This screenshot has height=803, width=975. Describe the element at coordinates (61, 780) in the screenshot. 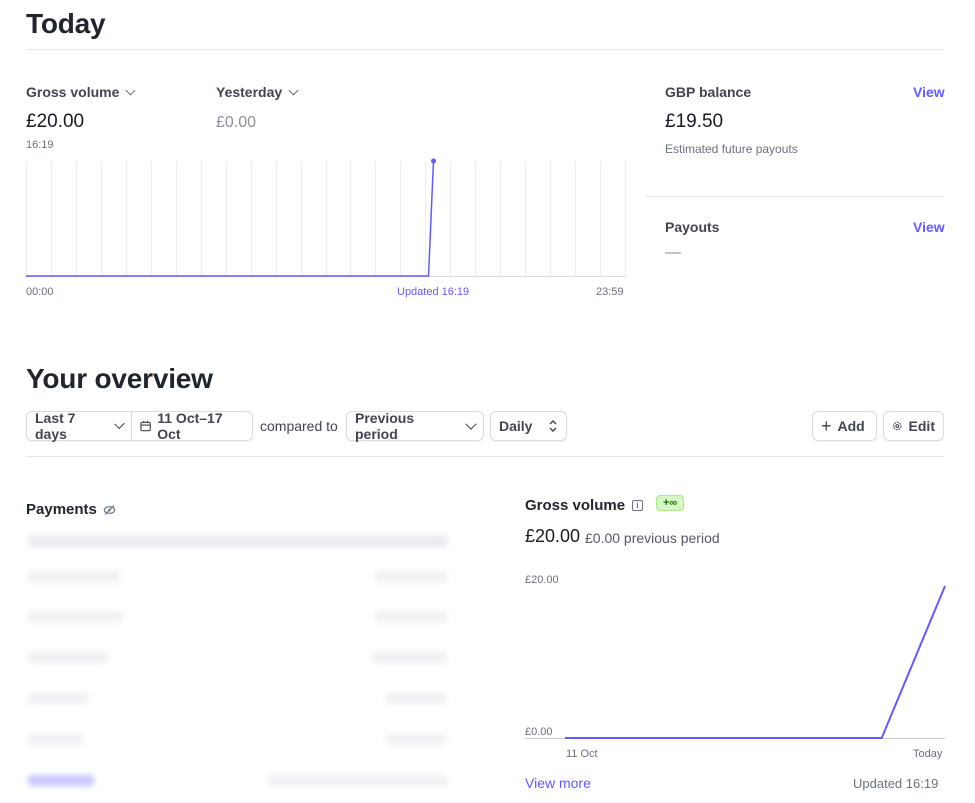

I see `redacted-link` at that location.